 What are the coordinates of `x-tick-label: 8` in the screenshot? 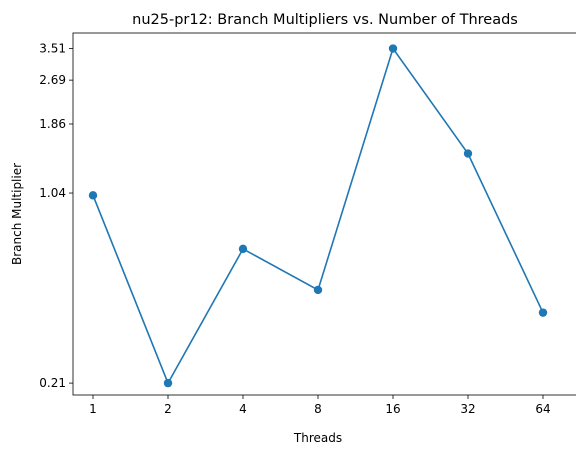 It's located at (318, 409).